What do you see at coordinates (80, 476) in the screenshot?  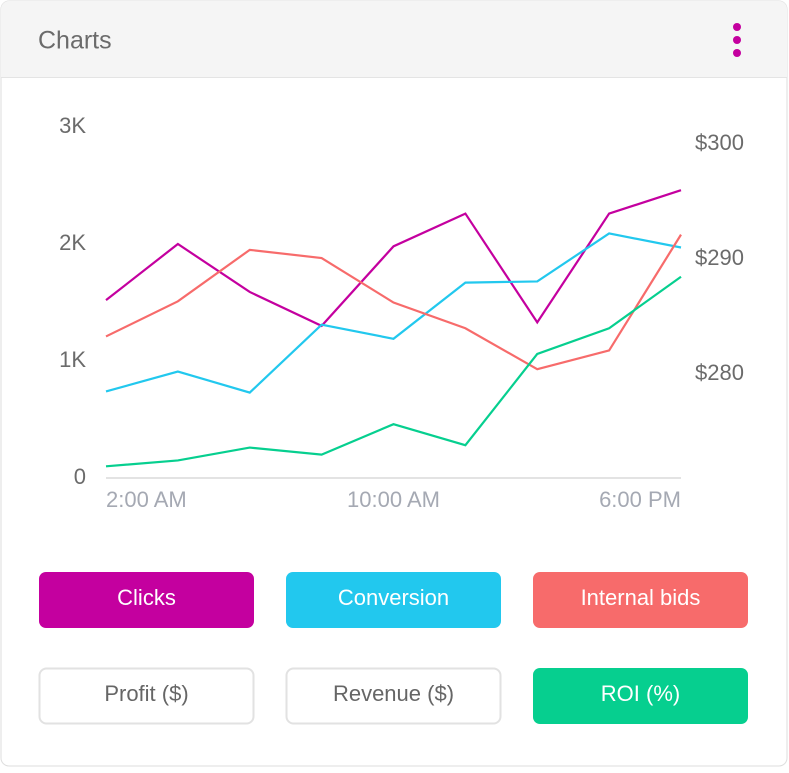 I see `y-tick-label: 0` at bounding box center [80, 476].